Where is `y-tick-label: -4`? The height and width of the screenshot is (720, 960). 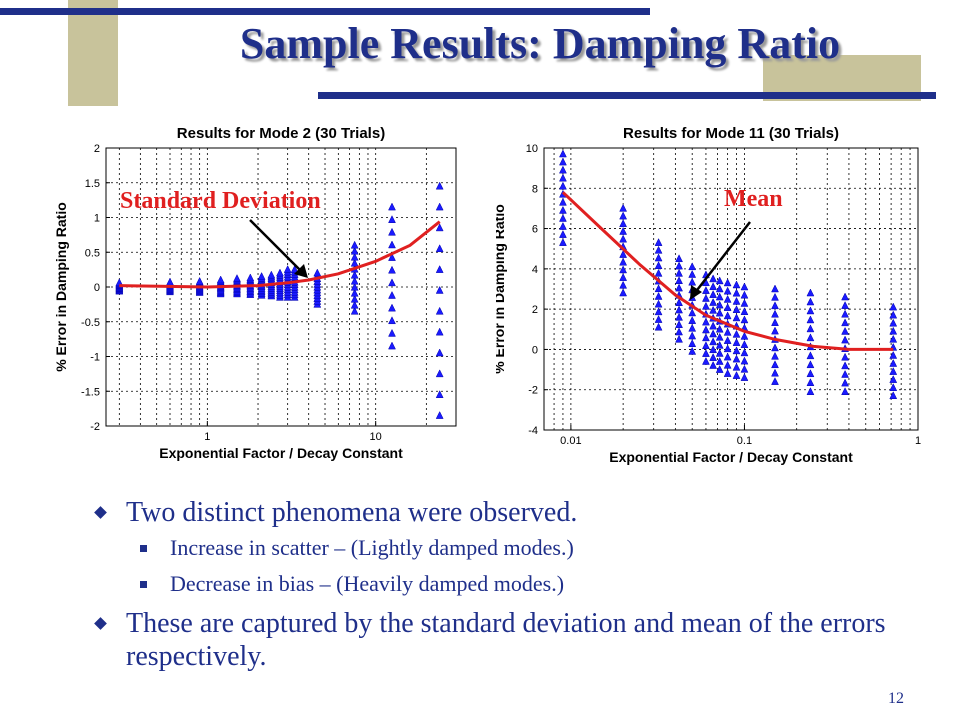 y-tick-label: -4 is located at coordinates (533, 431).